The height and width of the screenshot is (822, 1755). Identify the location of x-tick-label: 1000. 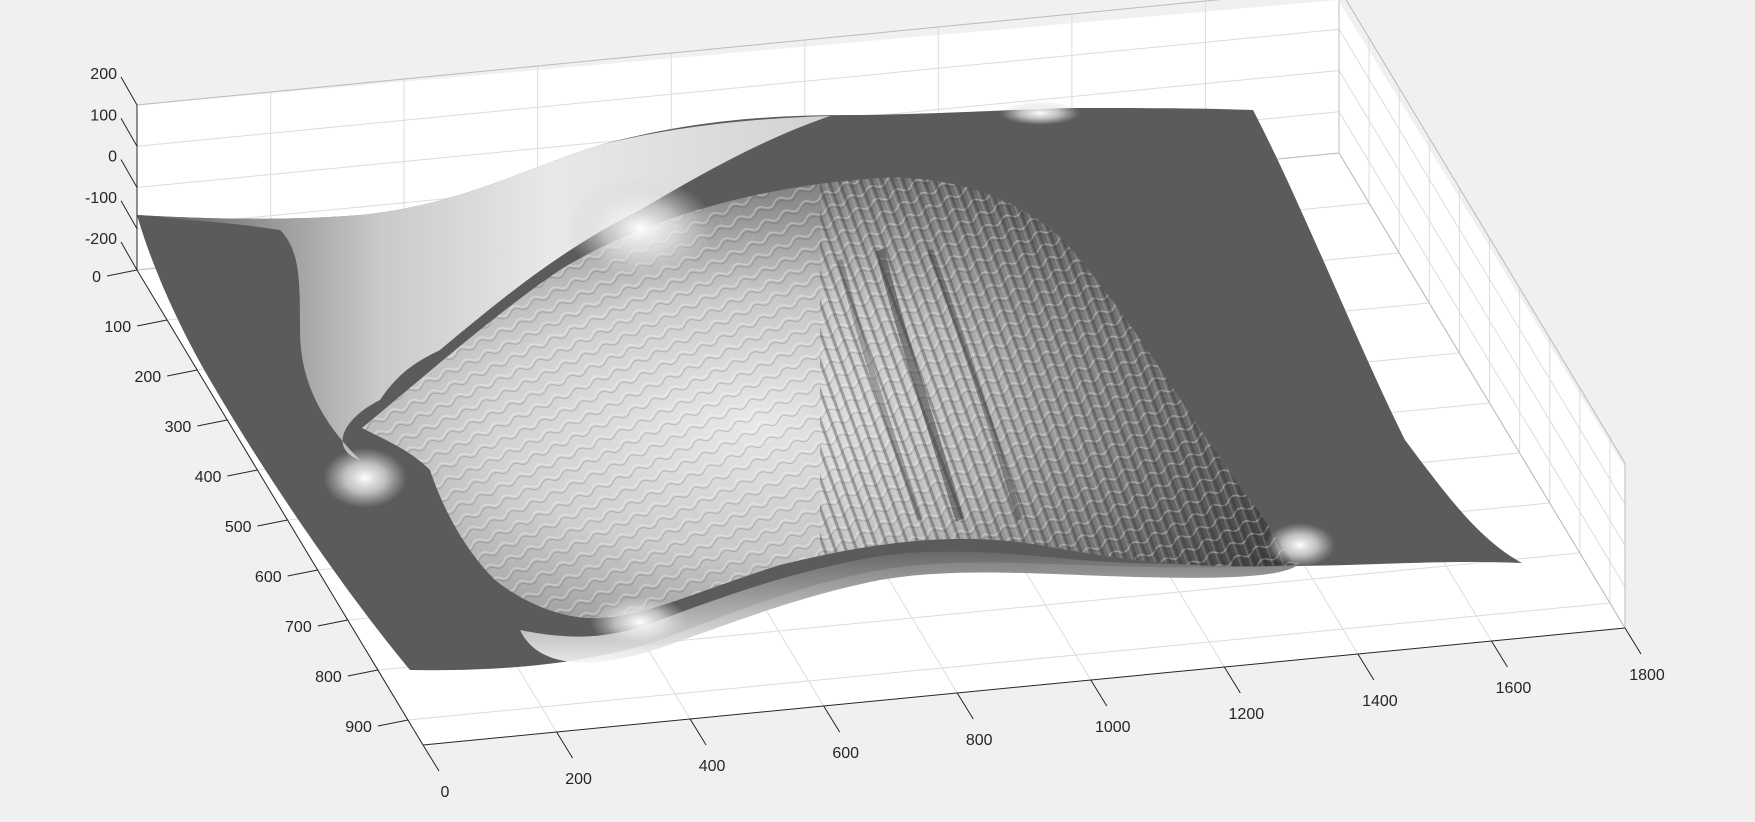
(1113, 727).